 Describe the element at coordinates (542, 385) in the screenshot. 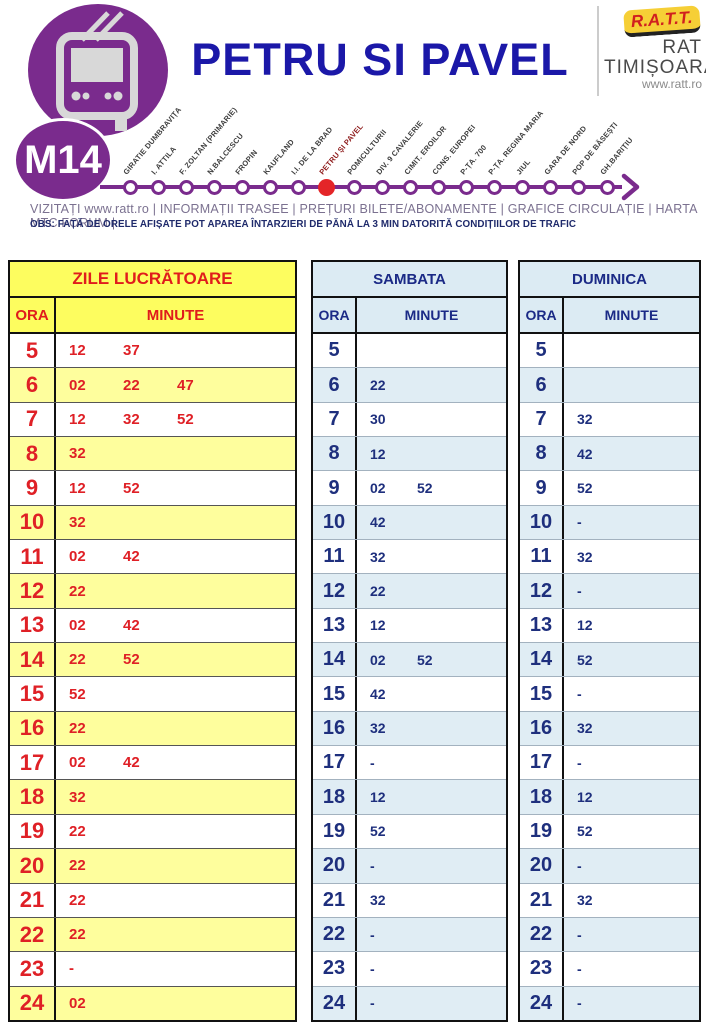

I see `hour-cell: 6` at that location.